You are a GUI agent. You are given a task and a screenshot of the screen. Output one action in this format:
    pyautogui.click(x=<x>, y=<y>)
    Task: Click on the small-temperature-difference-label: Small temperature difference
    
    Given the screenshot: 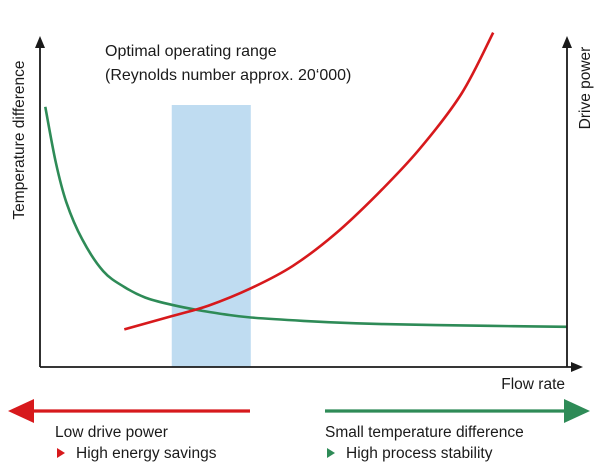 What is the action you would take?
    pyautogui.click(x=424, y=432)
    